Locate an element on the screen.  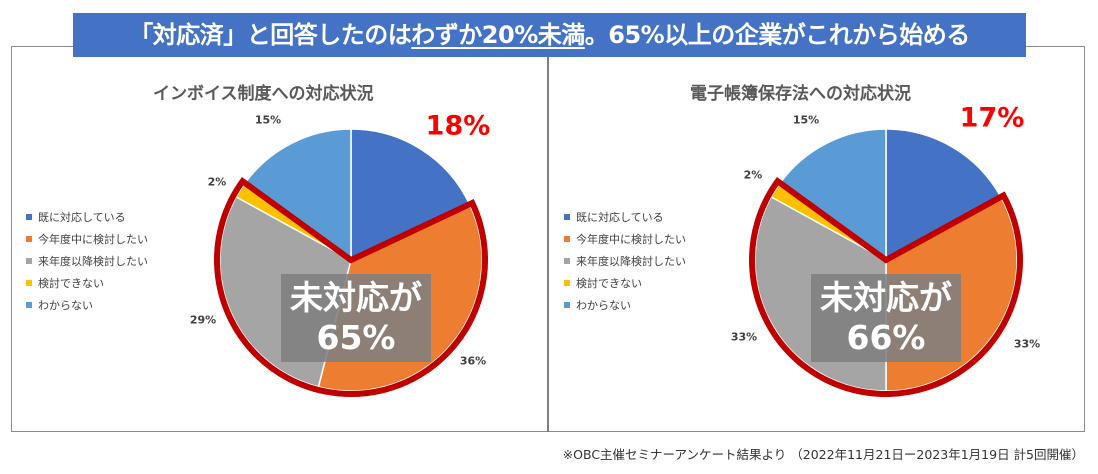
chart1-data-label-lightblue: 15% is located at coordinates (268, 120).